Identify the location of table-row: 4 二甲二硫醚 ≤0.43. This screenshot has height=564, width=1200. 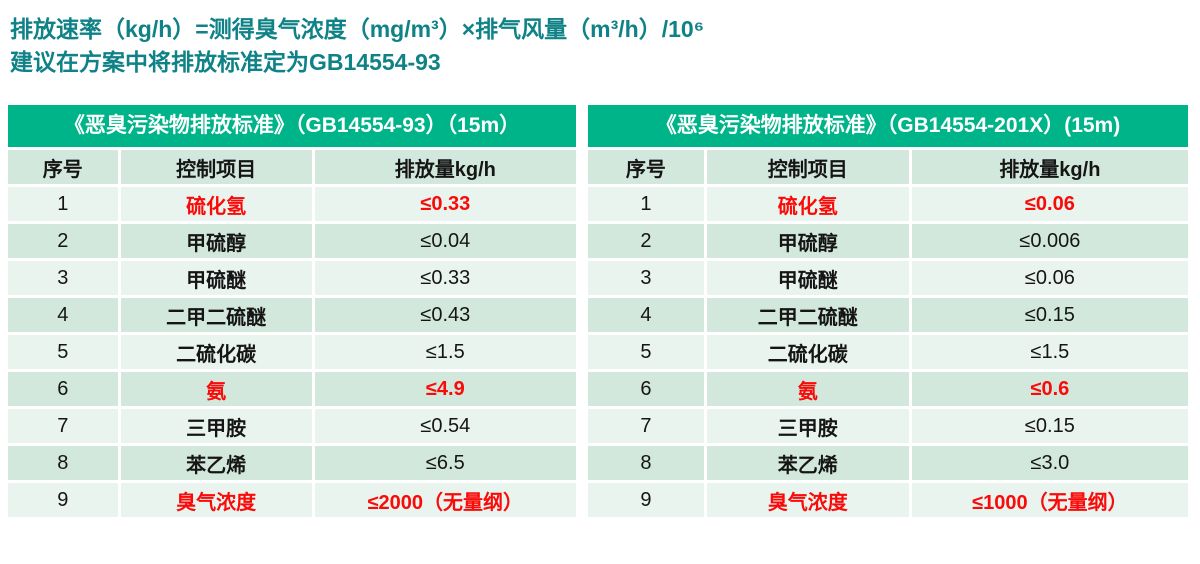
(292, 314).